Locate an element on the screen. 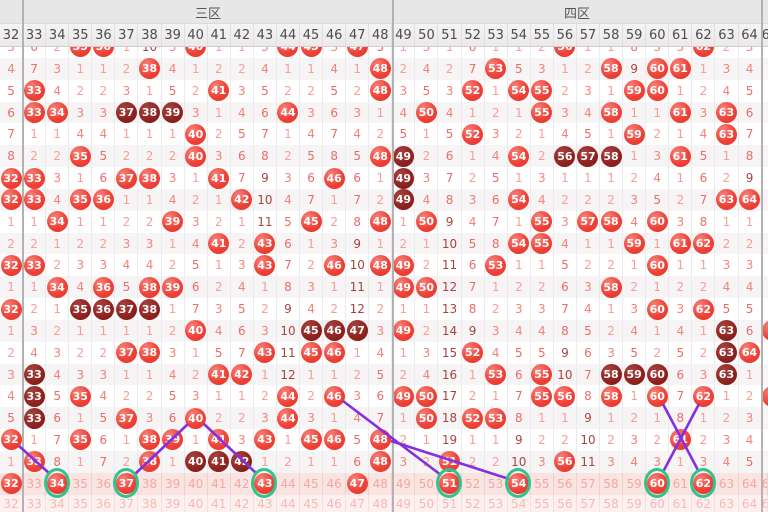 This screenshot has width=768, height=512. drawn-number-ball: 62 is located at coordinates (703, 309).